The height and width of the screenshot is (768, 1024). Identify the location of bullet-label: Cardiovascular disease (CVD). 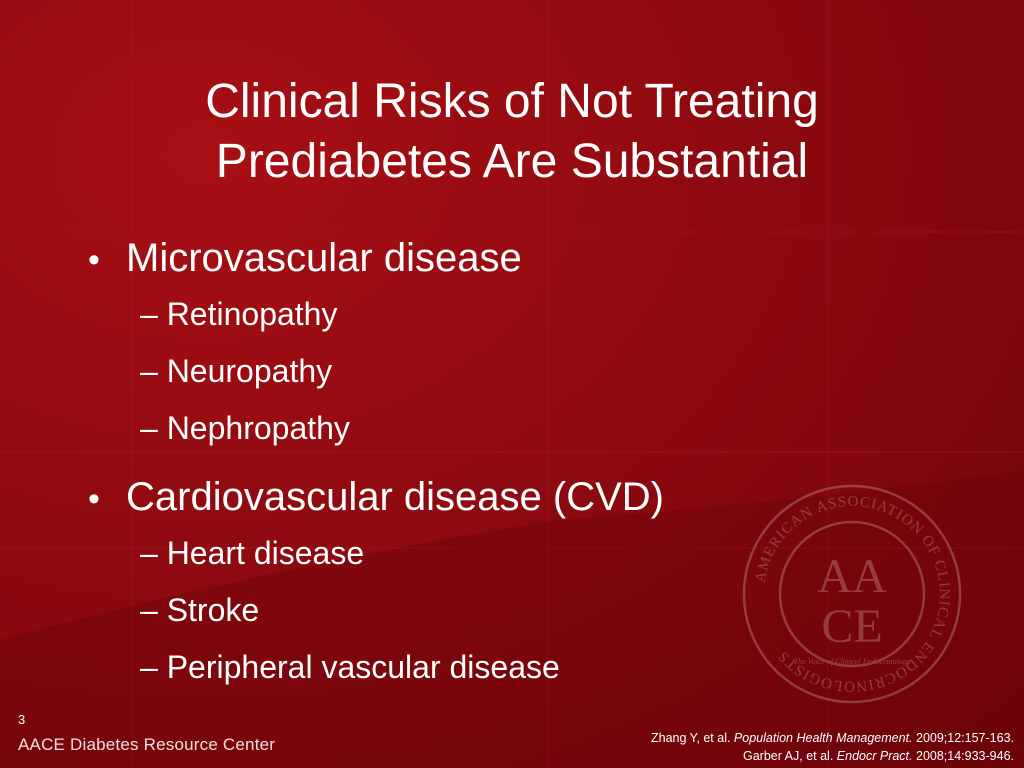
(395, 497).